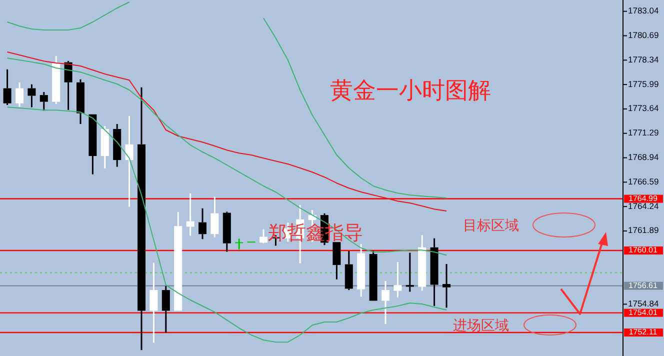 Image resolution: width=664 pixels, height=356 pixels. I want to click on y-tick-label: 1768.94, so click(643, 157).